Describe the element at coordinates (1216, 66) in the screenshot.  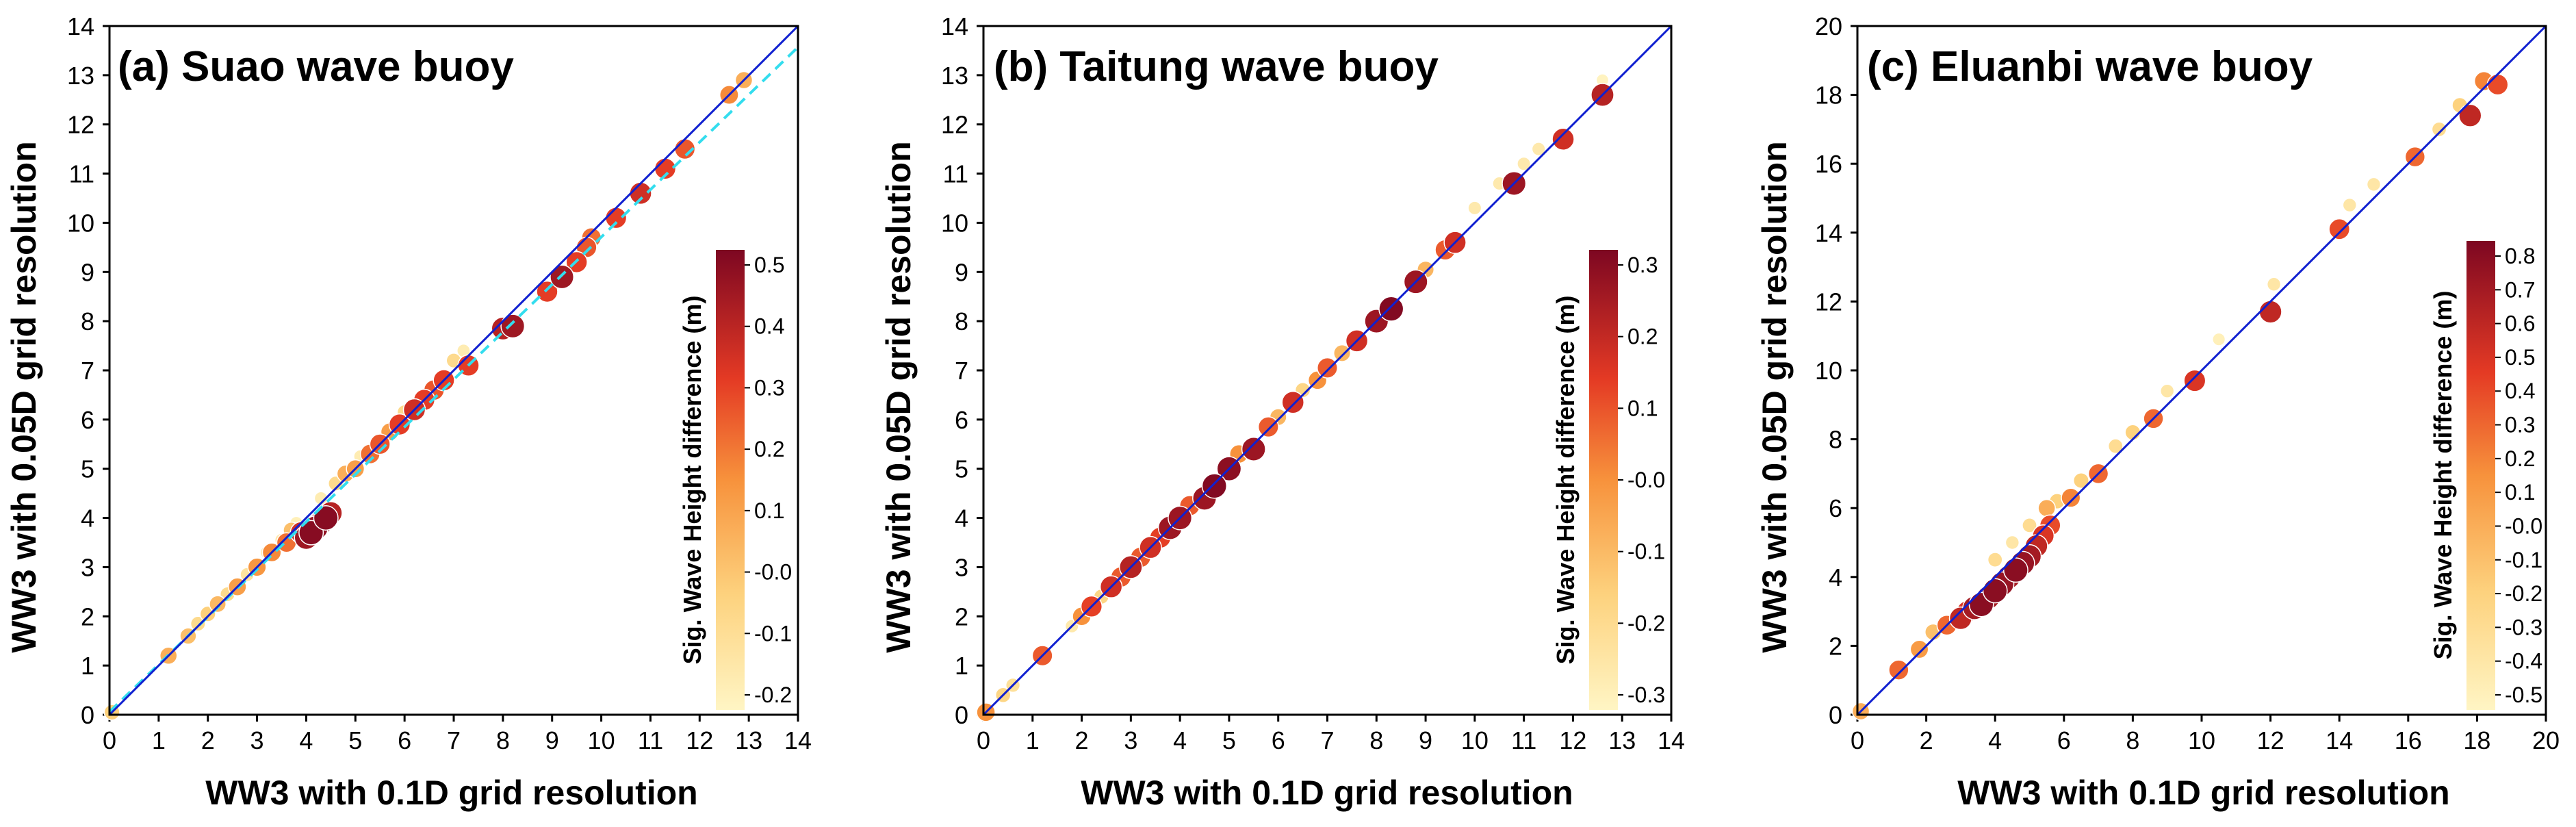
I see `panel-title: (b) Taitung wave buoy` at that location.